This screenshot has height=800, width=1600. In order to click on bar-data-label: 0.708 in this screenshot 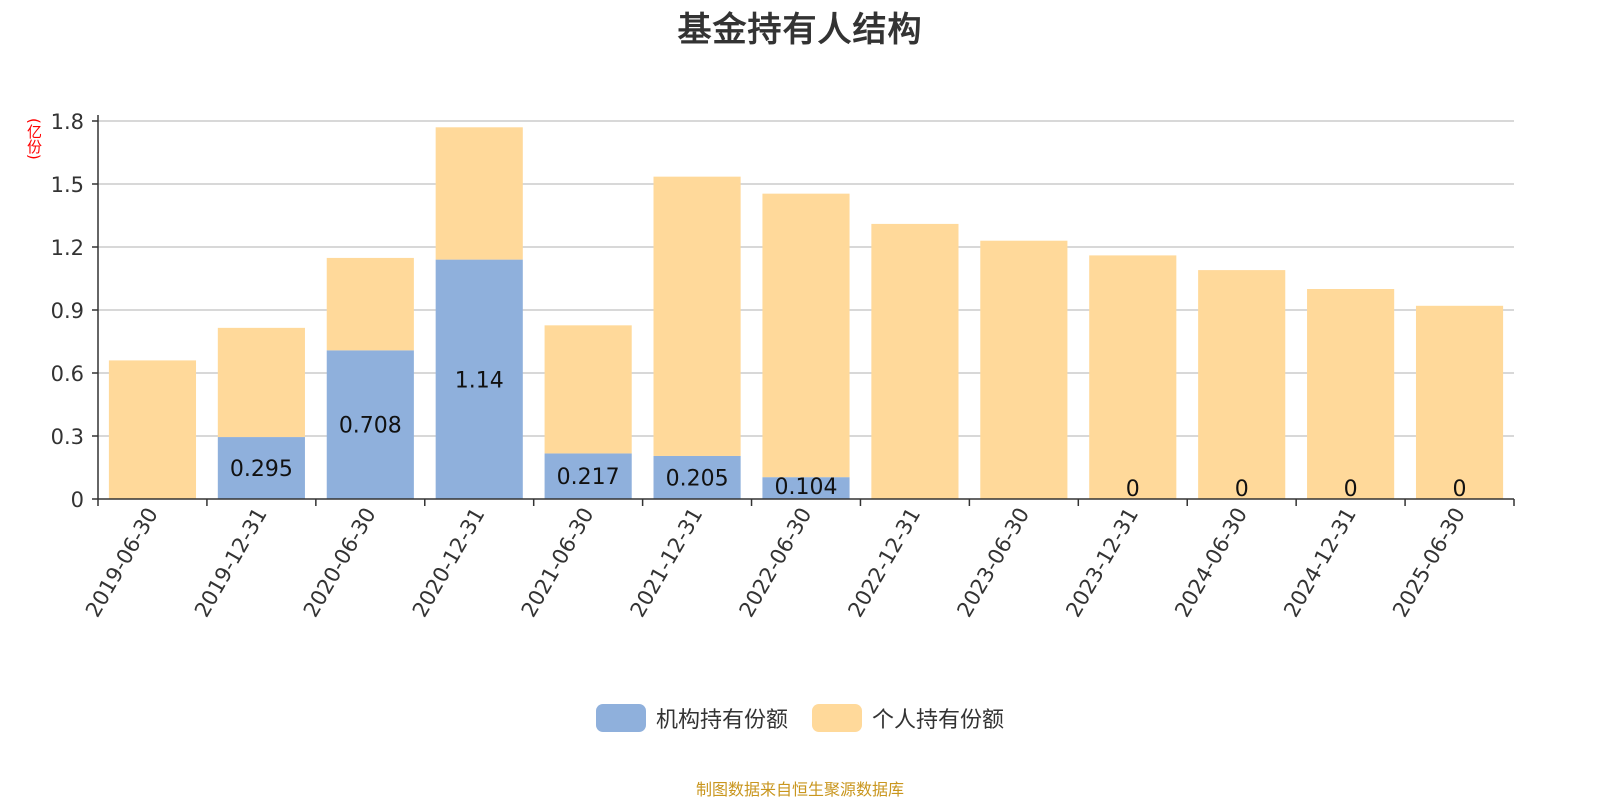, I will do `click(370, 426)`.